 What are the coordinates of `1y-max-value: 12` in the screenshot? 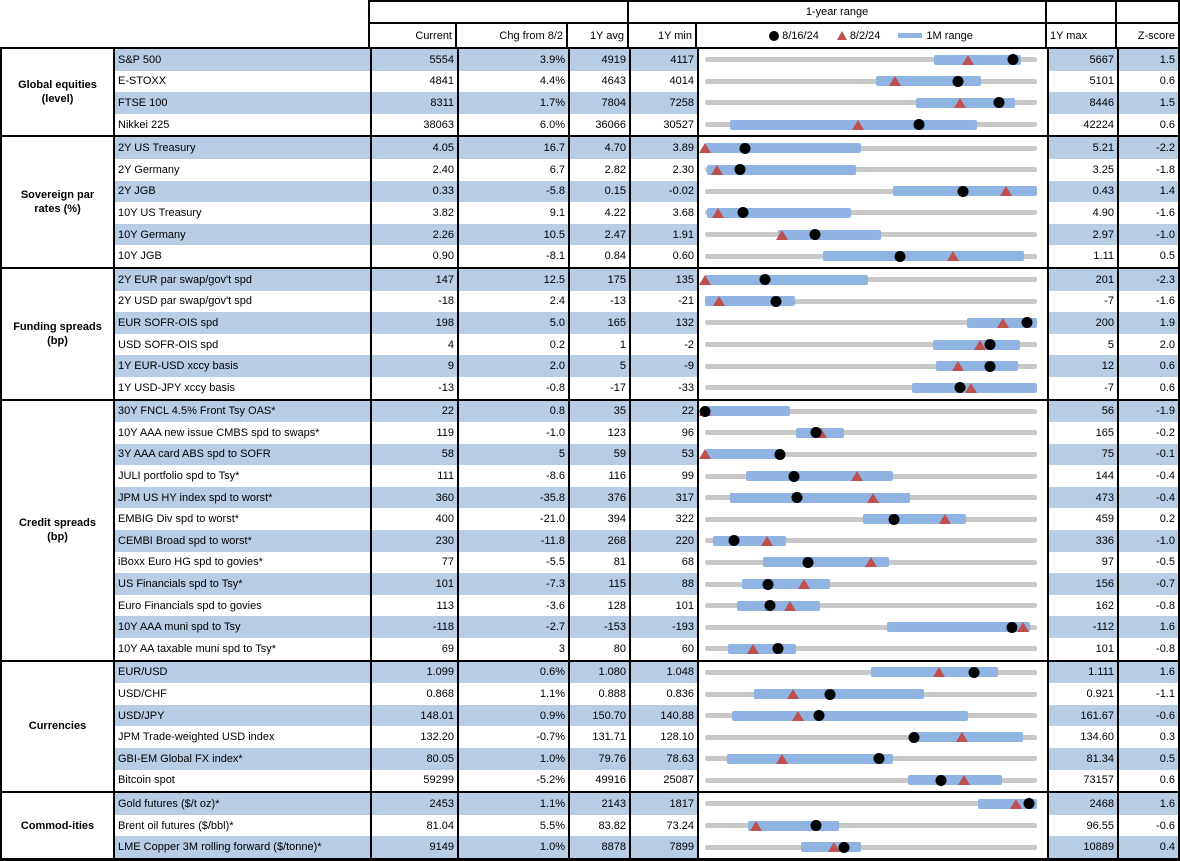 It's located at (1082, 366).